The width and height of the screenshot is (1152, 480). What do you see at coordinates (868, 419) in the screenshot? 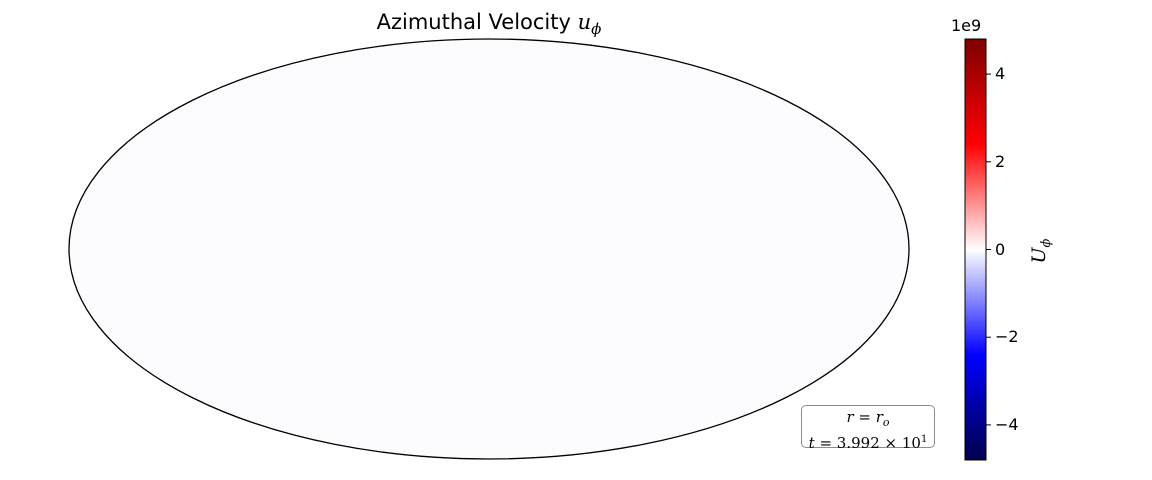
I see `annotation-radius-line: r = ro` at bounding box center [868, 419].